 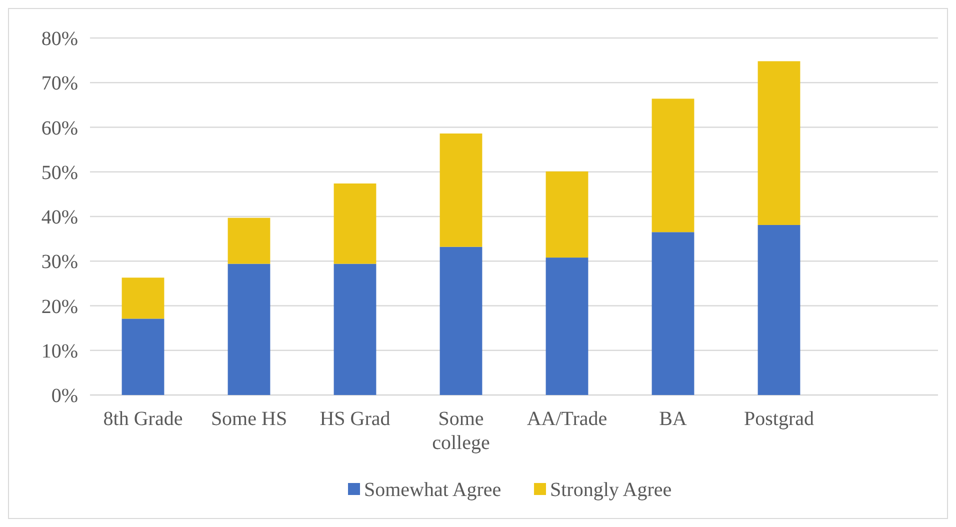 I want to click on x-tick-label: Some HS, so click(x=249, y=419).